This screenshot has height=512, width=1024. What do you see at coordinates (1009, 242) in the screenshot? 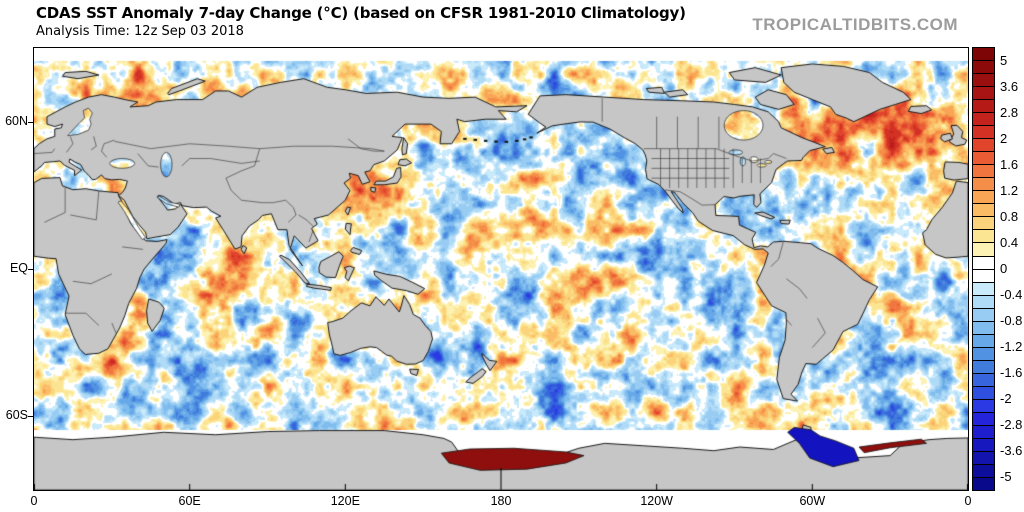
I see `colorbar-tick-label: 0.4` at bounding box center [1009, 242].